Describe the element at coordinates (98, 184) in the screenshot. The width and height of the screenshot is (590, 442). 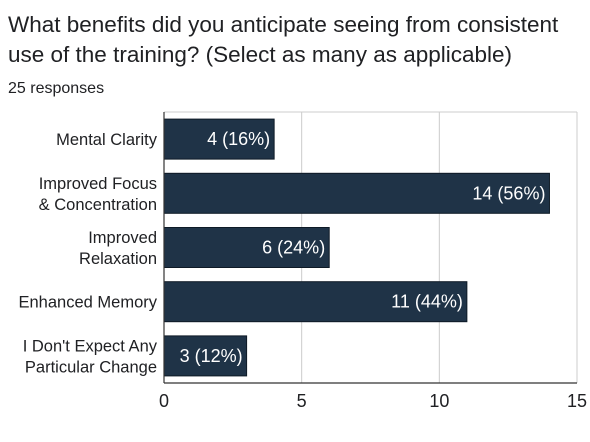
I see `category-label-1-line-0: Improved Focus` at that location.